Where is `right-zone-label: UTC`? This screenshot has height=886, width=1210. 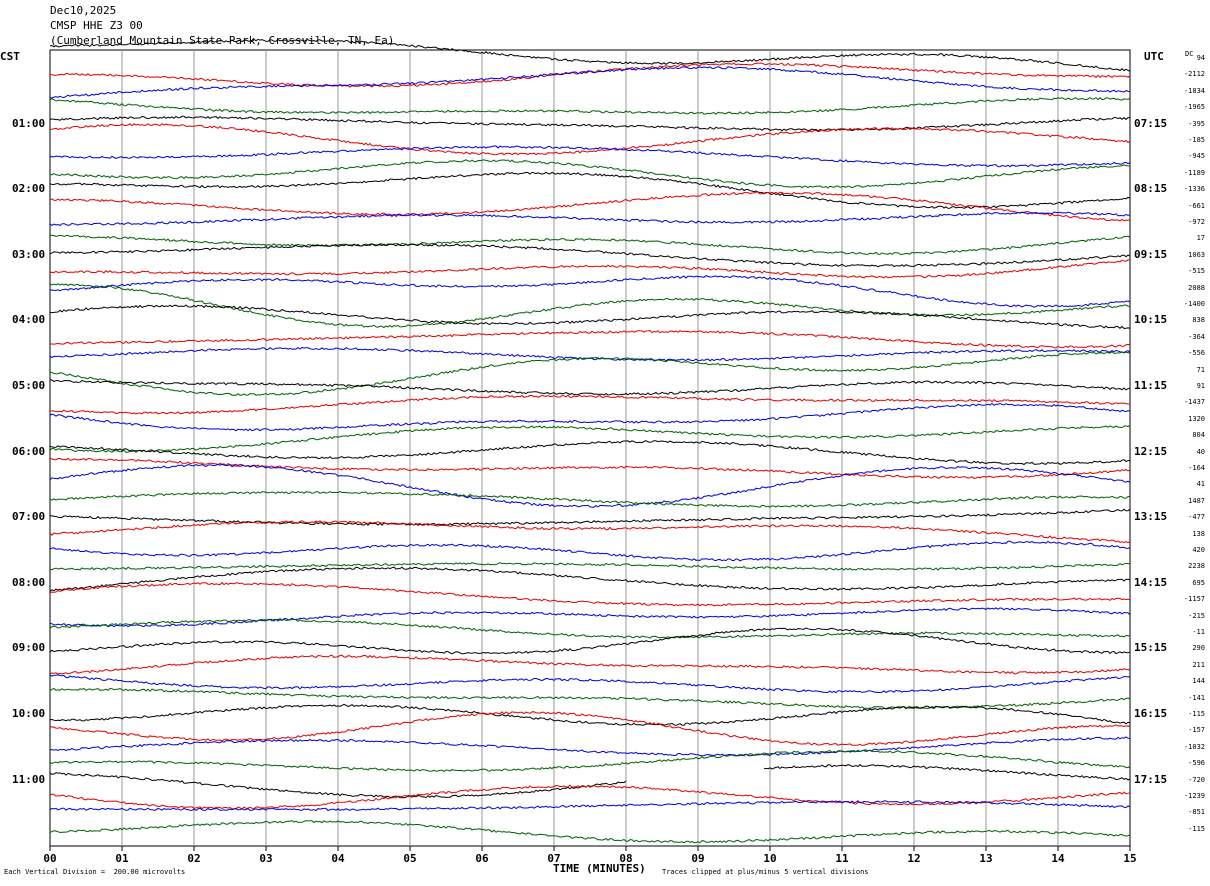
right-zone-label: UTC is located at coordinates (1154, 56).